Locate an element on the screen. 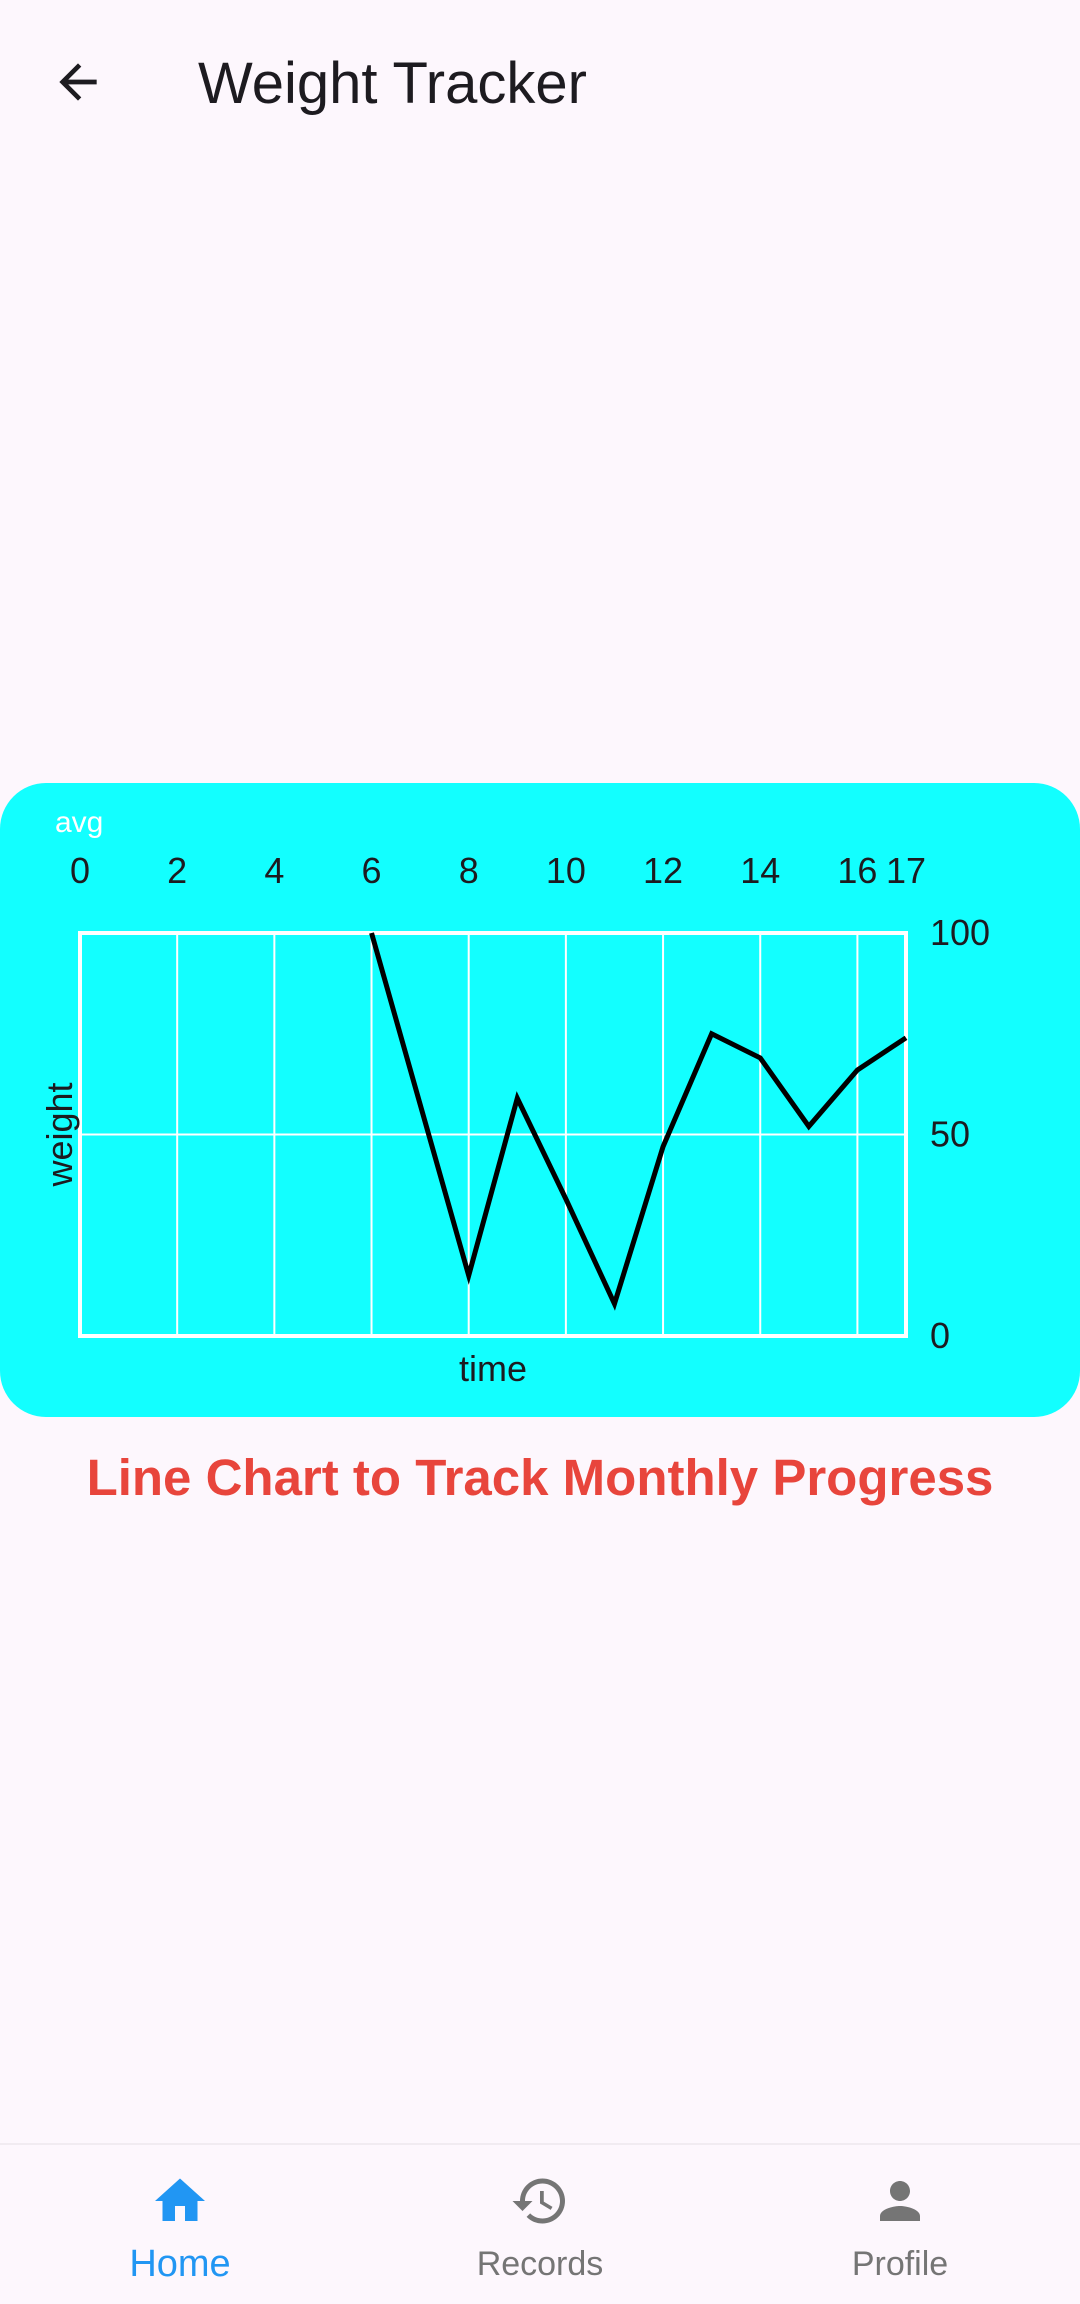 The height and width of the screenshot is (2304, 1080). back-button is located at coordinates (78, 82).